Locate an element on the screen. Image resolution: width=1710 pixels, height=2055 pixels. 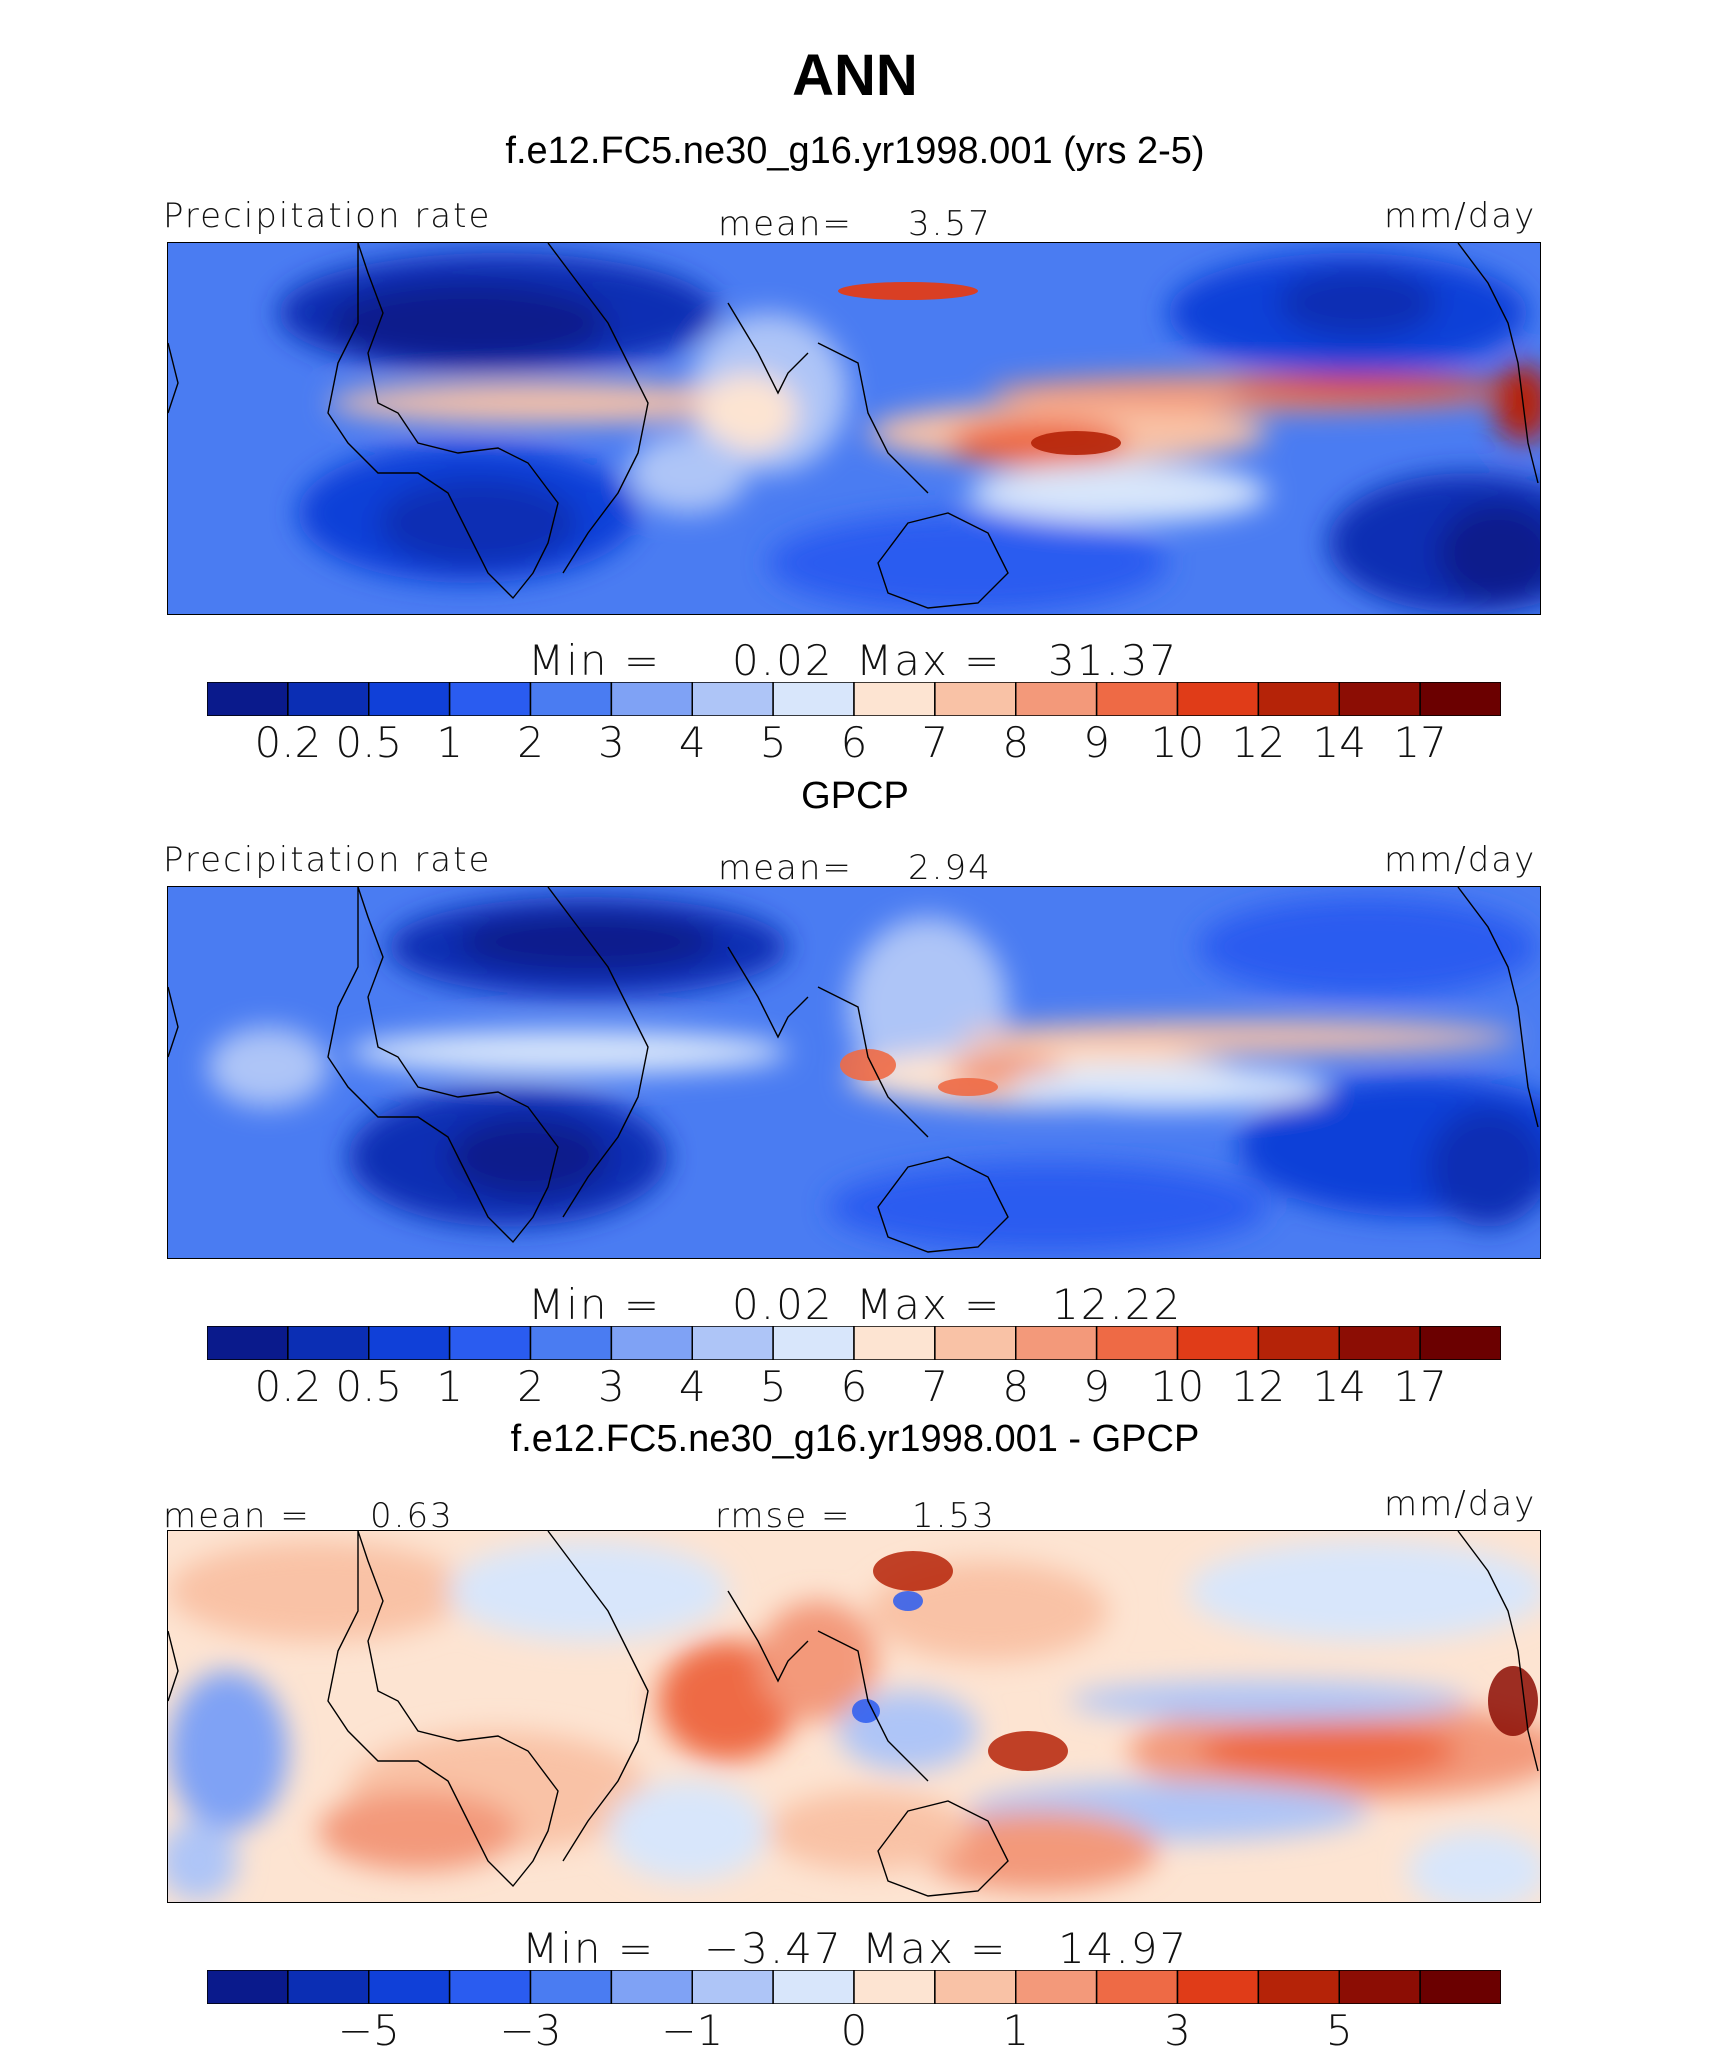
panel3-colorbar is located at coordinates (854, 1987).